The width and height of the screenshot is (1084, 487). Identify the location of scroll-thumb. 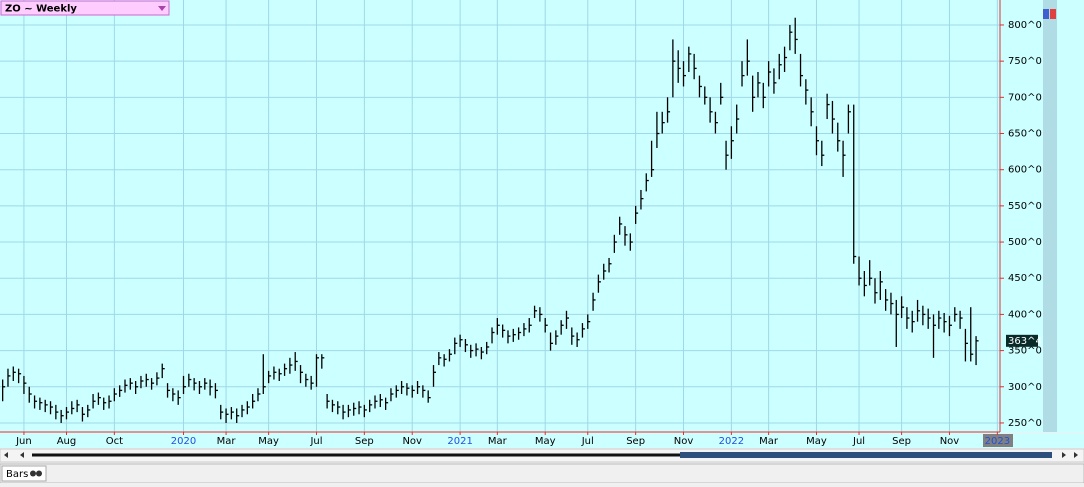
(866, 455).